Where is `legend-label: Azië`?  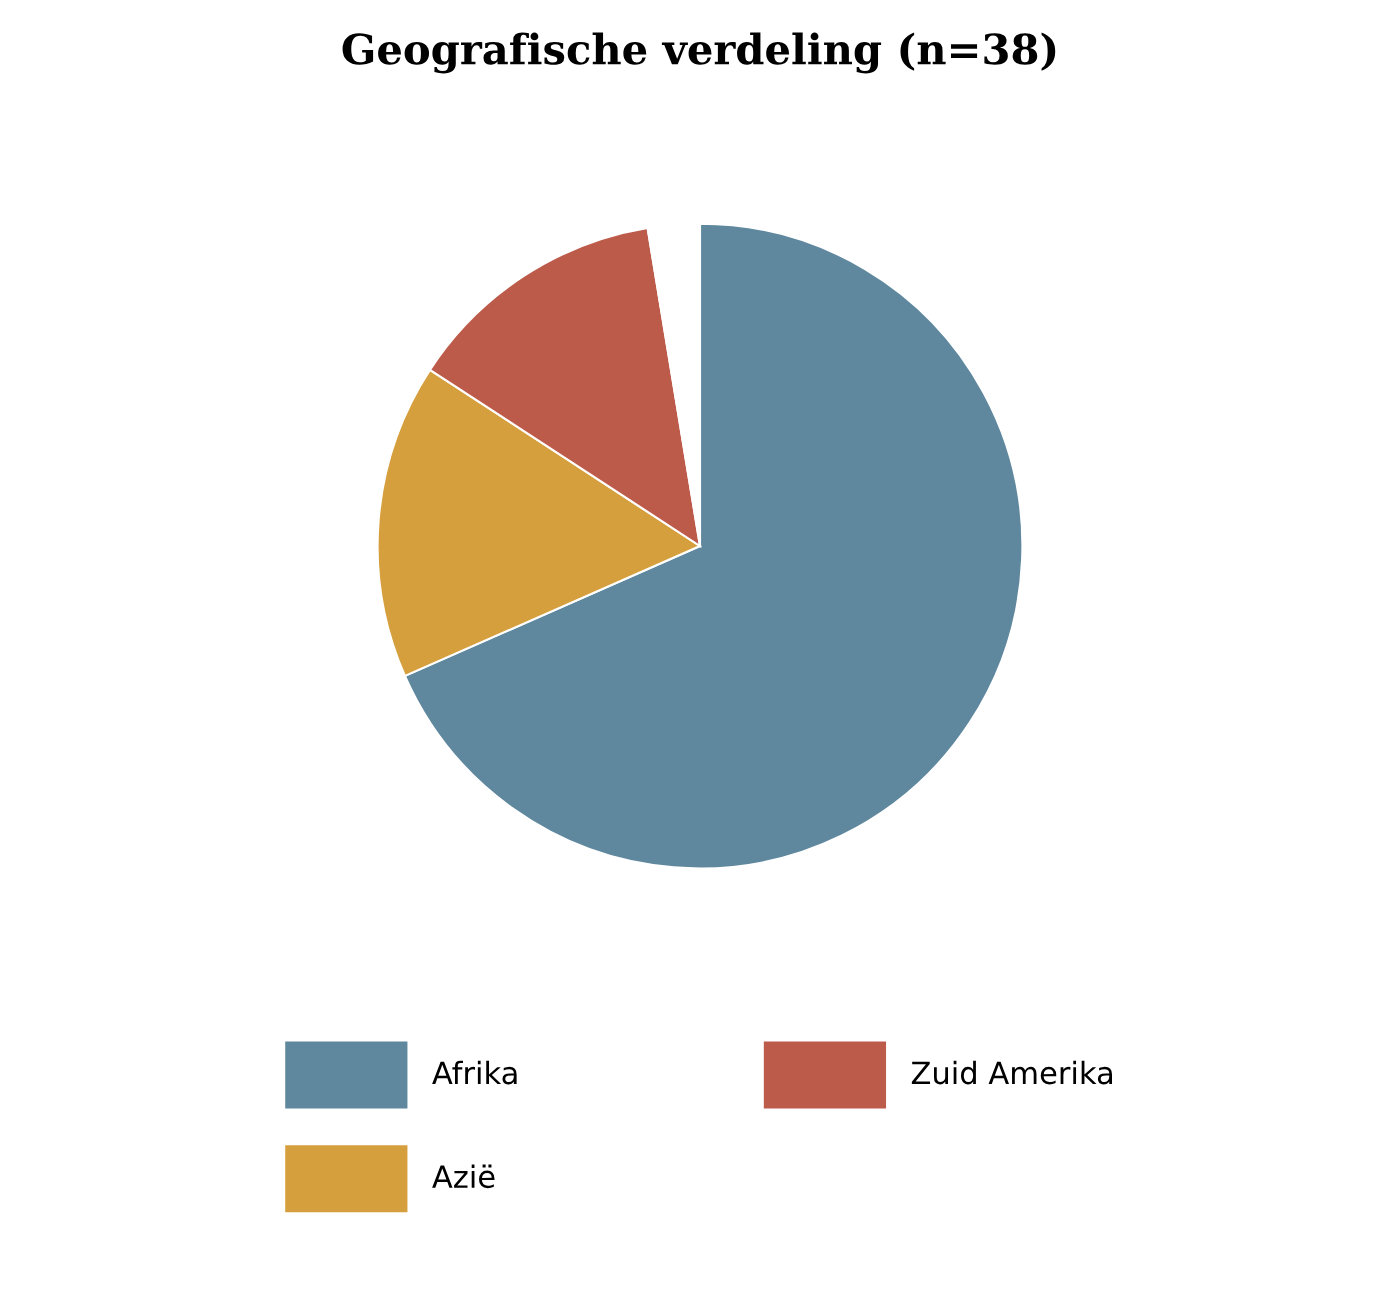
legend-label: Azië is located at coordinates (463, 1176).